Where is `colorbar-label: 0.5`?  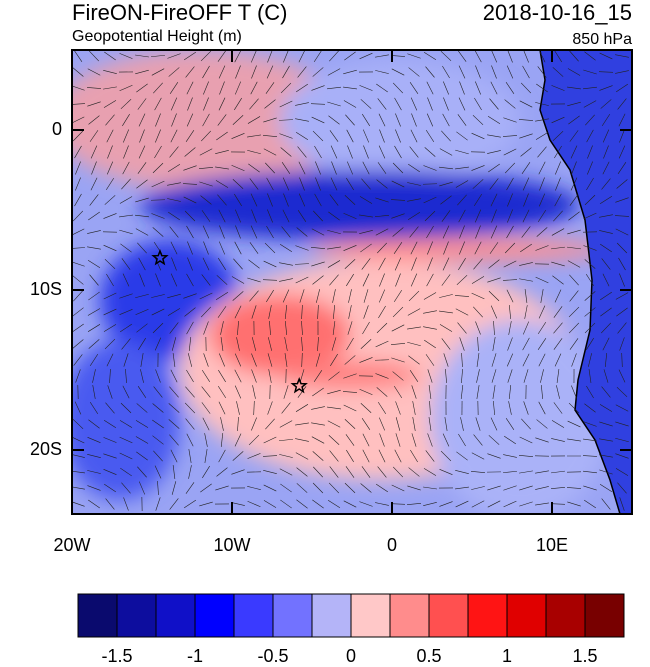
colorbar-label: 0.5 is located at coordinates (428, 656).